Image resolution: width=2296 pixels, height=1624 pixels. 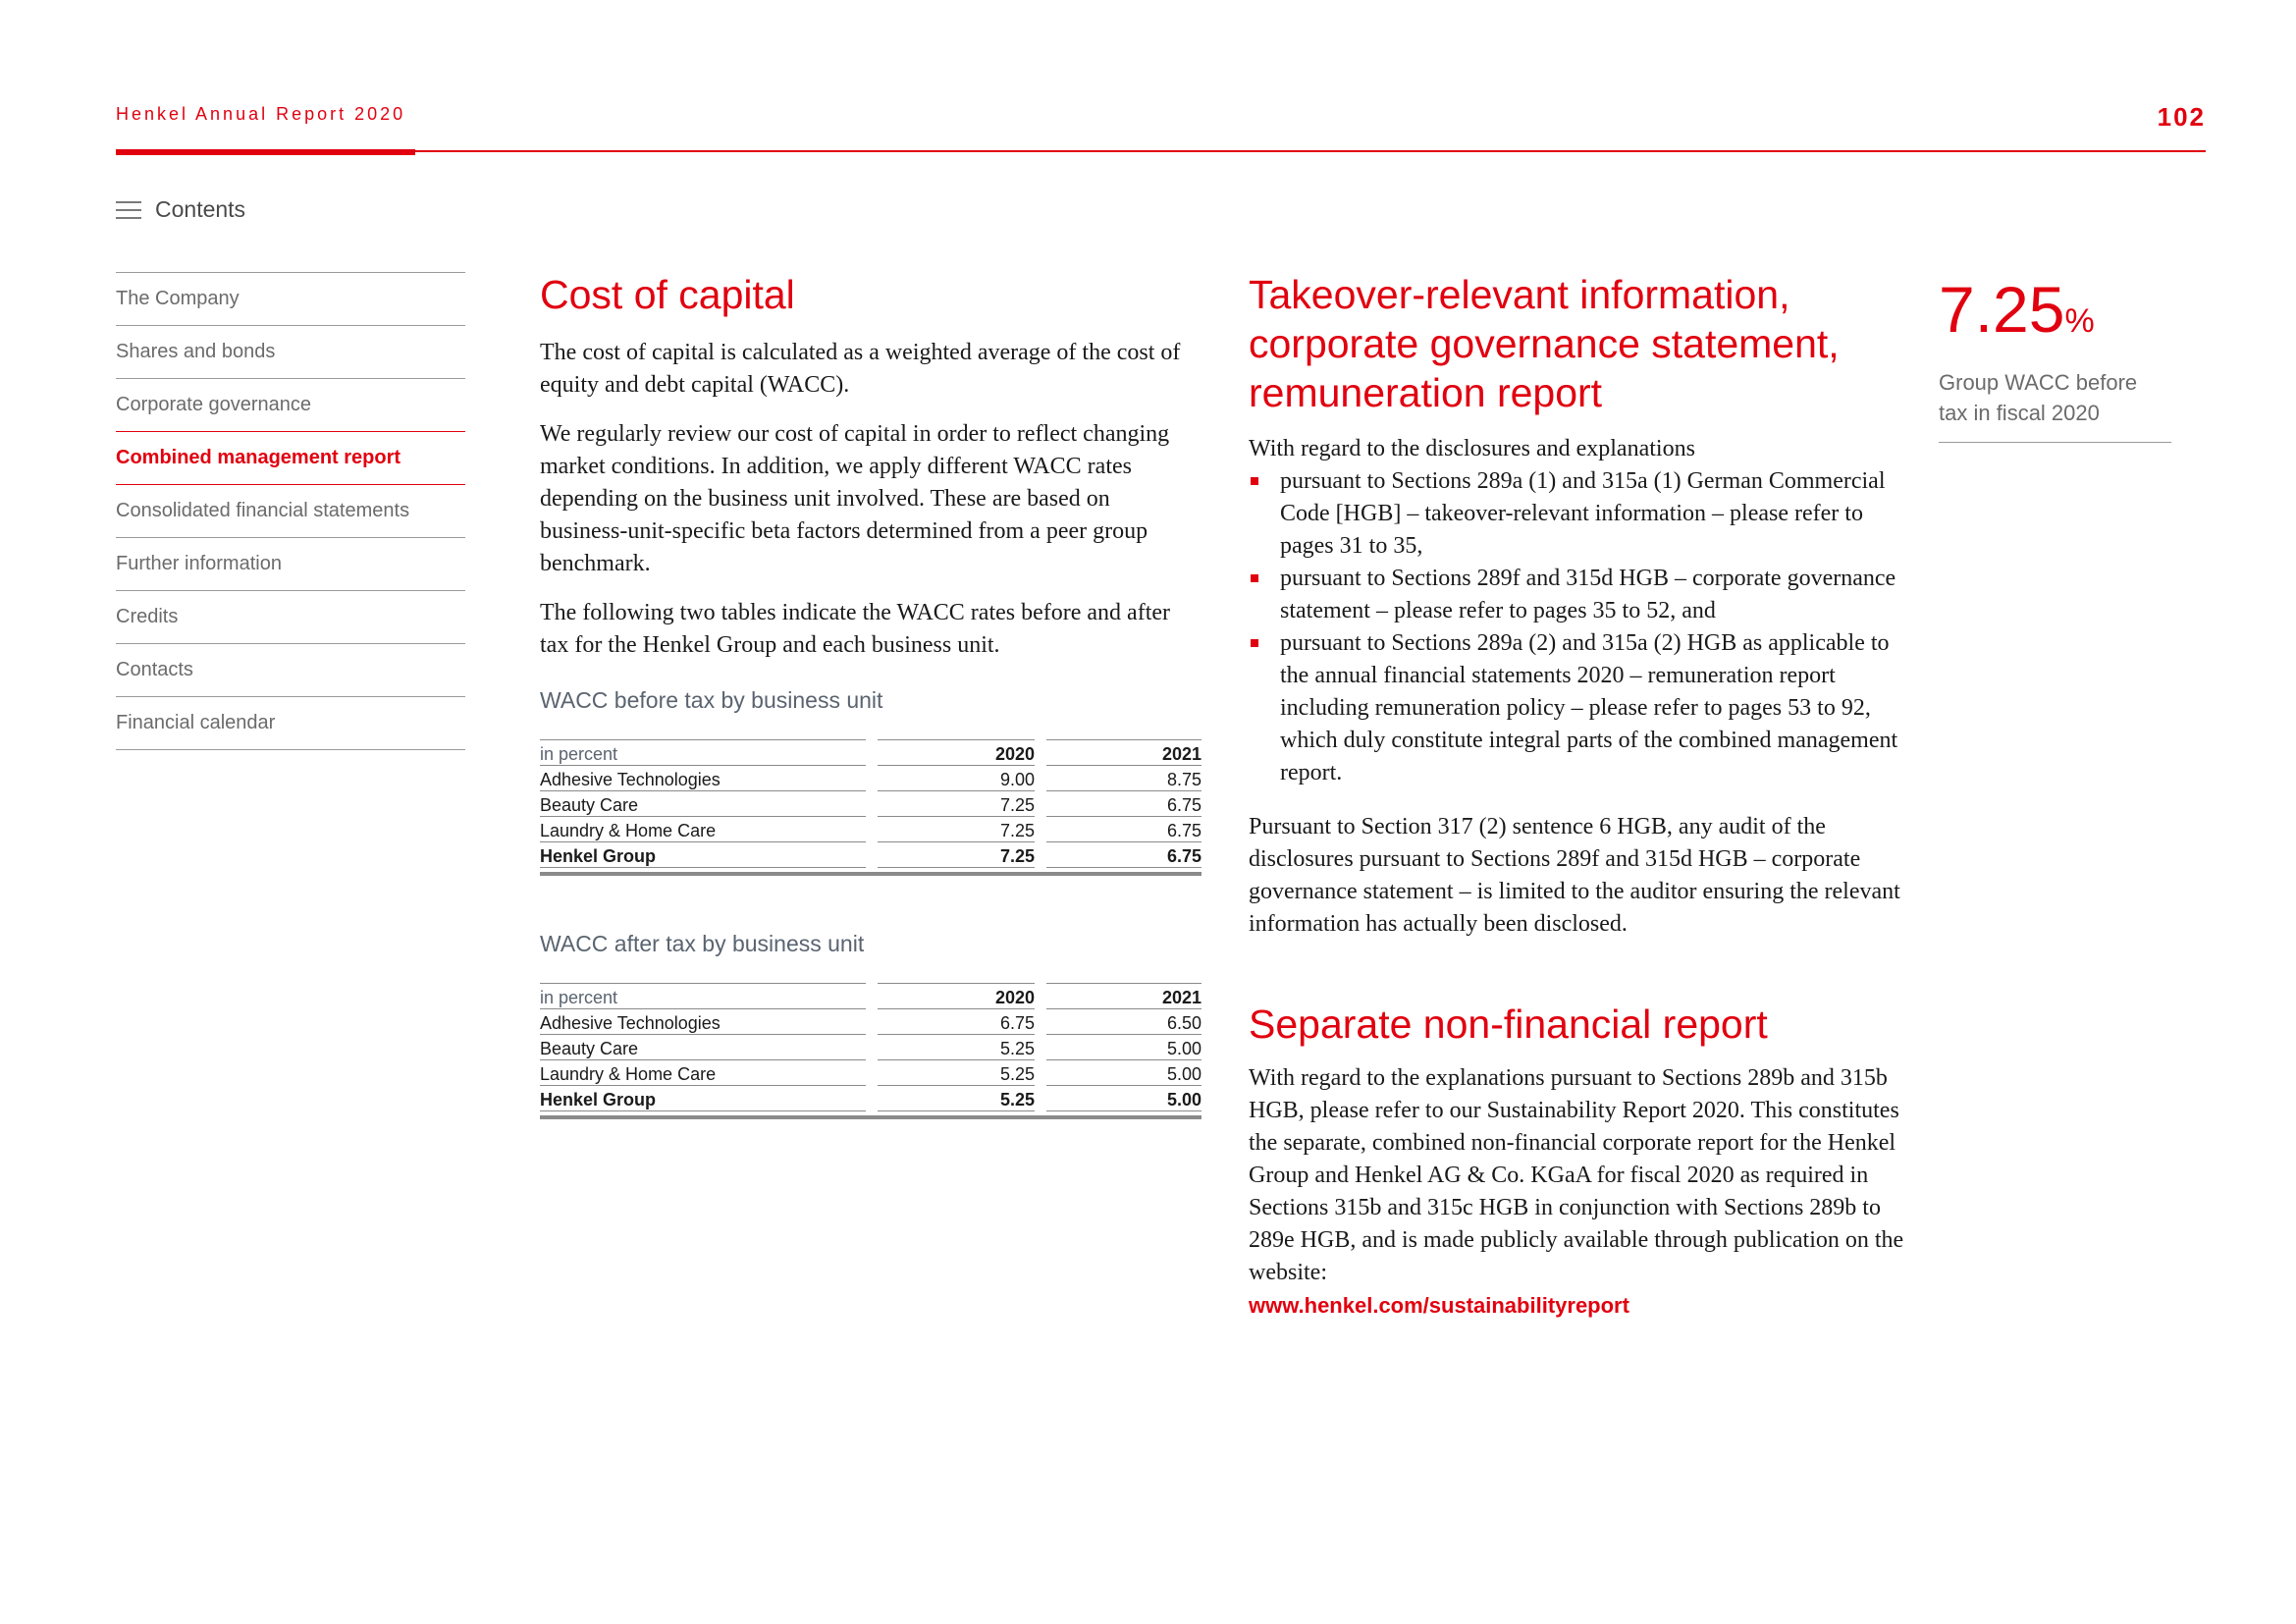 I want to click on table-cell: 6.50, so click(x=1123, y=1022).